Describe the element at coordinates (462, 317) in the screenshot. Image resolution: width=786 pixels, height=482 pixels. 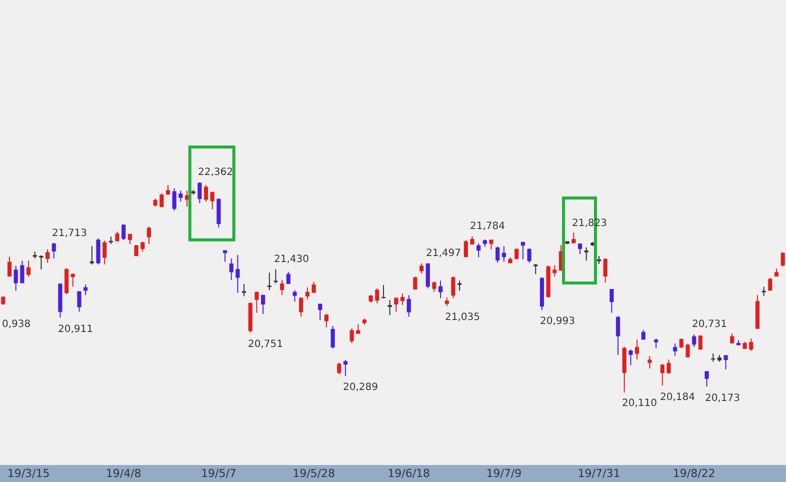
I see `text: 21,035` at that location.